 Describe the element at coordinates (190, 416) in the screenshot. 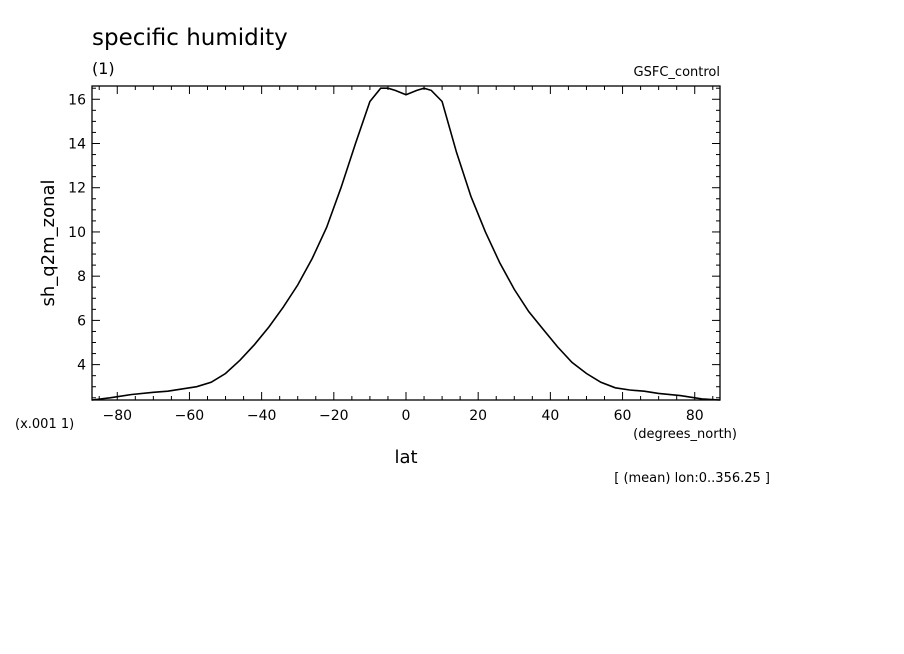

I see `x-tick-label: −60` at that location.